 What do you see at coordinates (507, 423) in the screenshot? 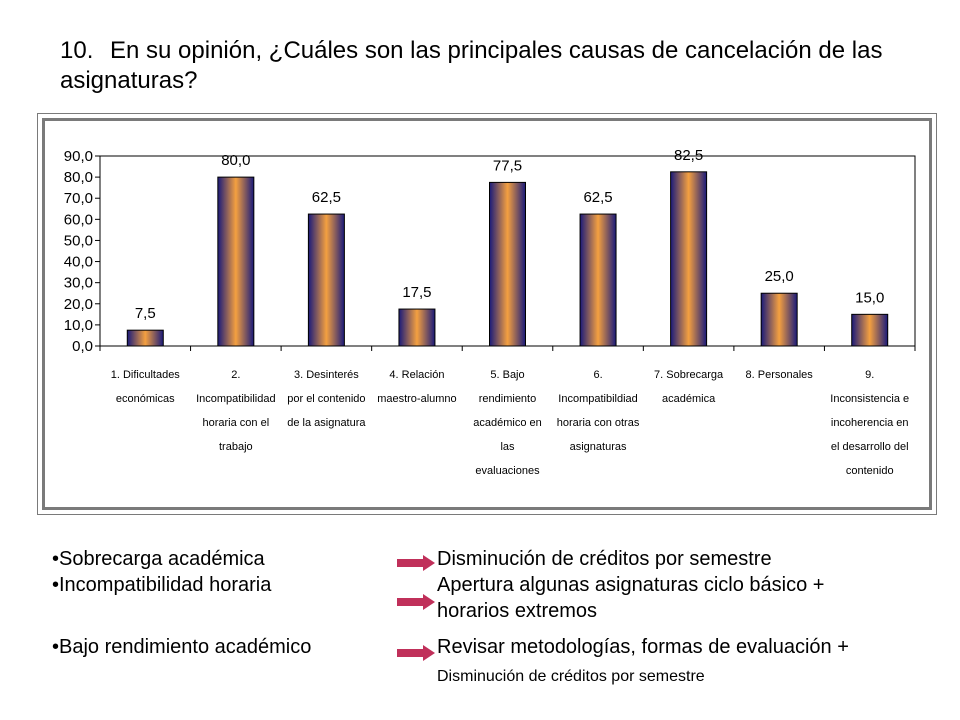
I see `category-label: académico en` at bounding box center [507, 423].